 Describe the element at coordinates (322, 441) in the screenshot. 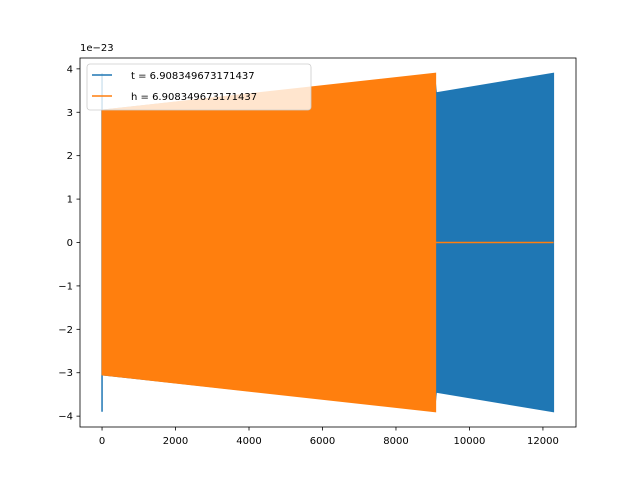

I see `x-tick-label: 6000` at that location.